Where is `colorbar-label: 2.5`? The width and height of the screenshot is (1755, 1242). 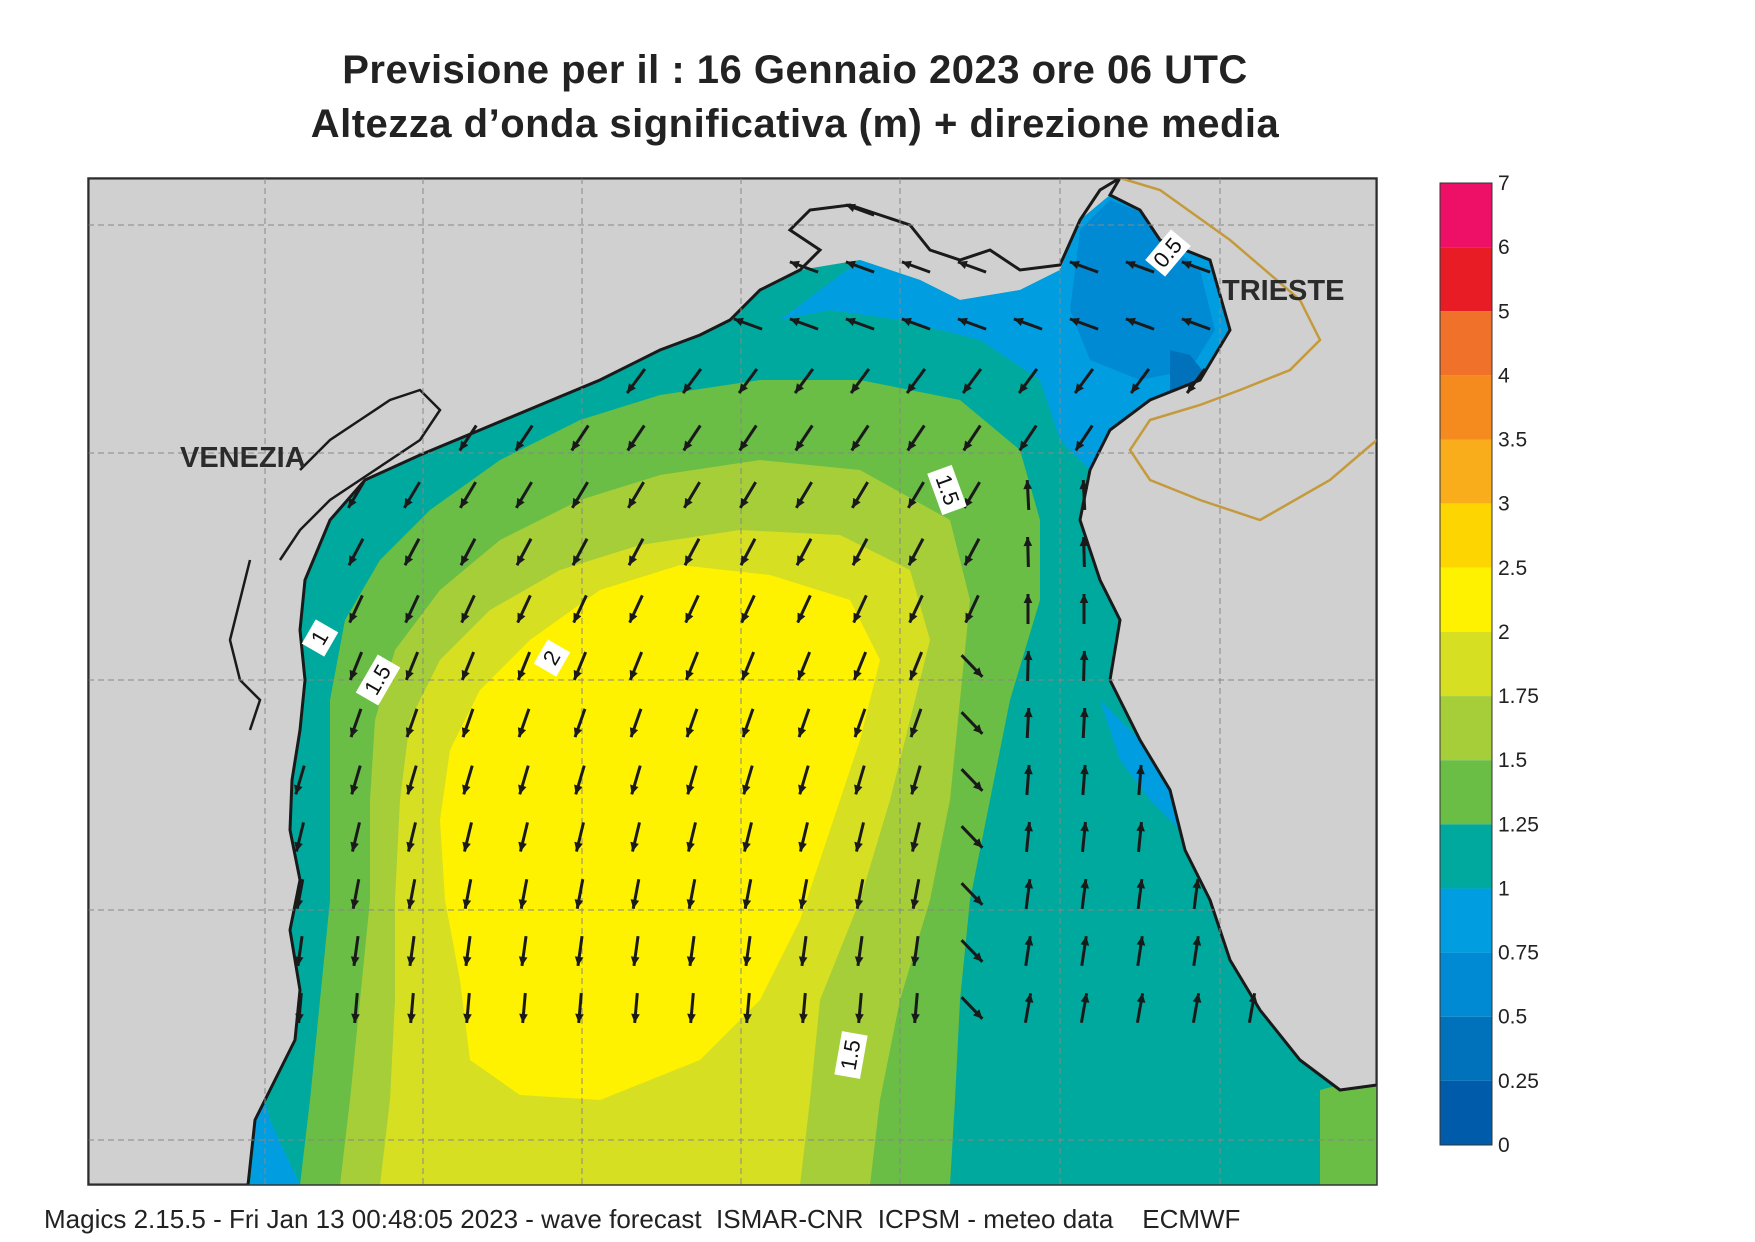
colorbar-label: 2.5 is located at coordinates (1512, 568).